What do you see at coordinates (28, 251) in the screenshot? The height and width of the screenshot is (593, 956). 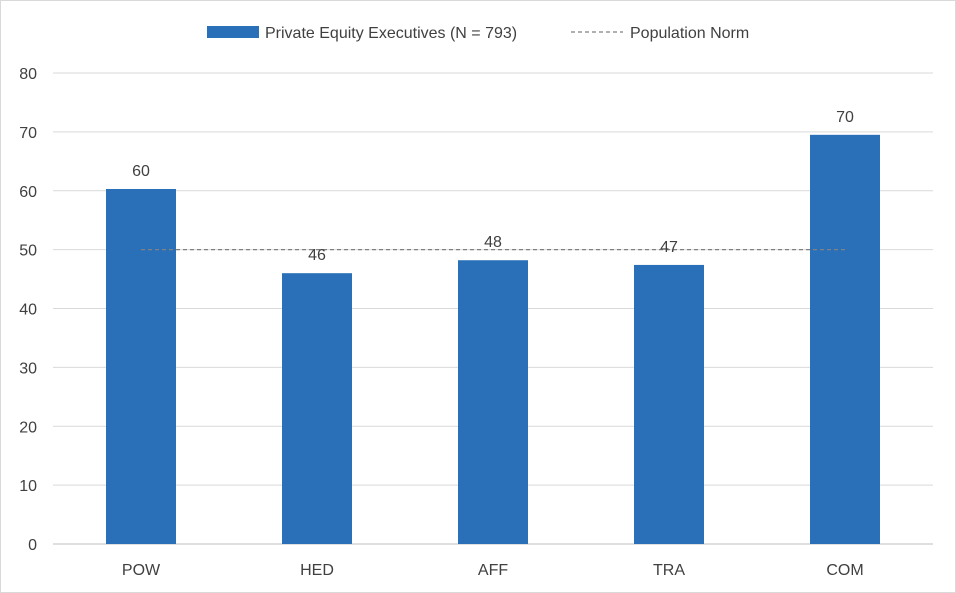 I see `y-tick-label-50: 50` at bounding box center [28, 251].